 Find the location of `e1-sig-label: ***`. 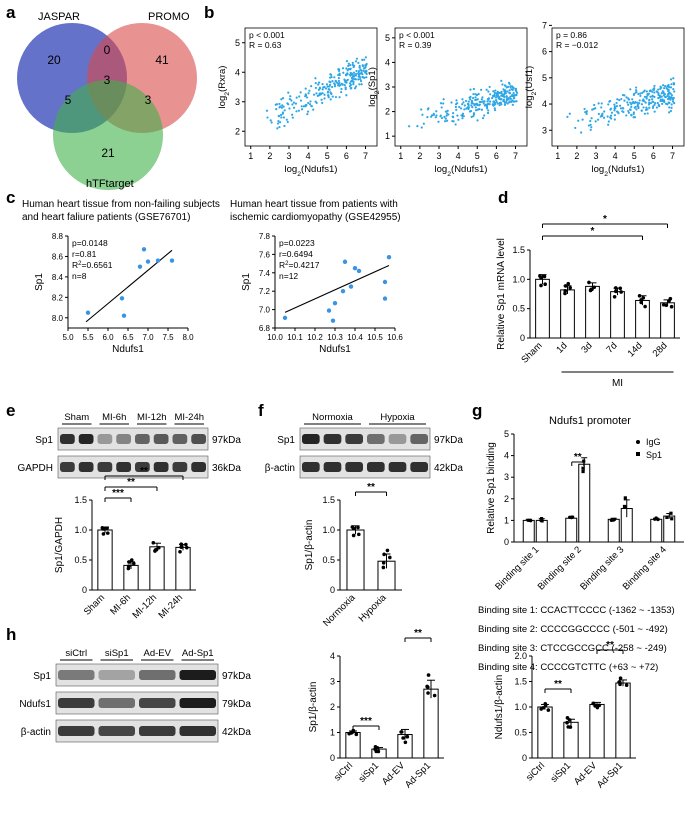

e1-sig-label: *** is located at coordinates (118, 493).